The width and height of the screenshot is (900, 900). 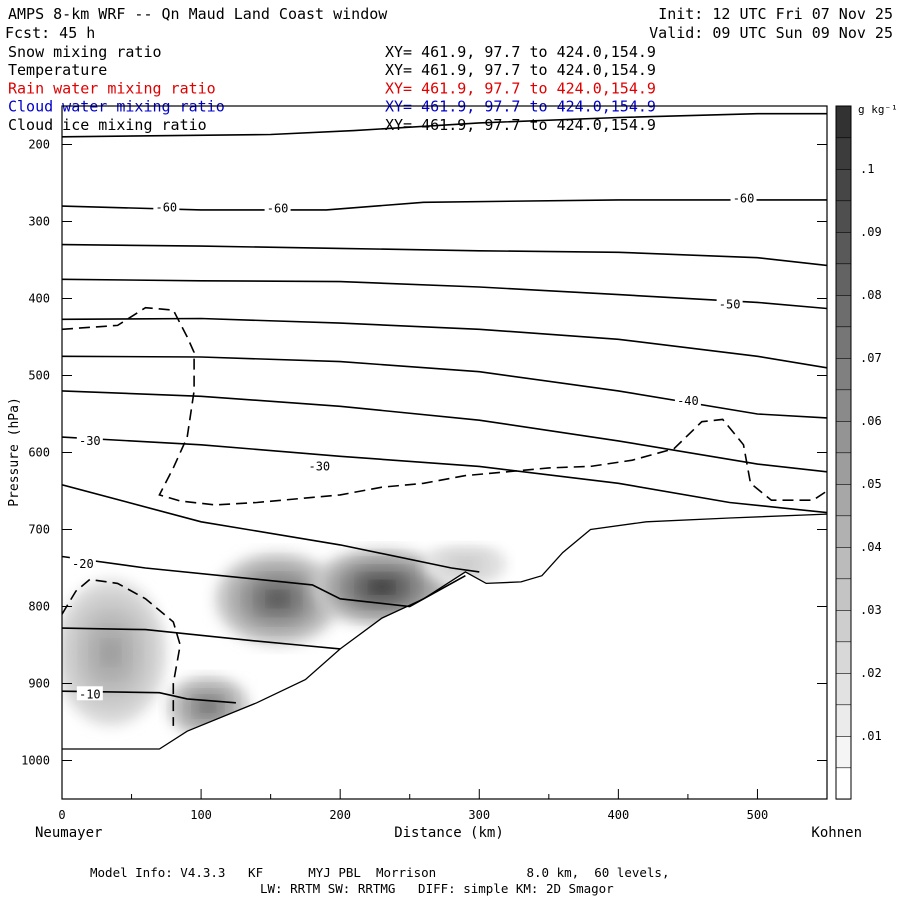 I want to click on x-right-label: Kohnen, so click(x=836, y=833).